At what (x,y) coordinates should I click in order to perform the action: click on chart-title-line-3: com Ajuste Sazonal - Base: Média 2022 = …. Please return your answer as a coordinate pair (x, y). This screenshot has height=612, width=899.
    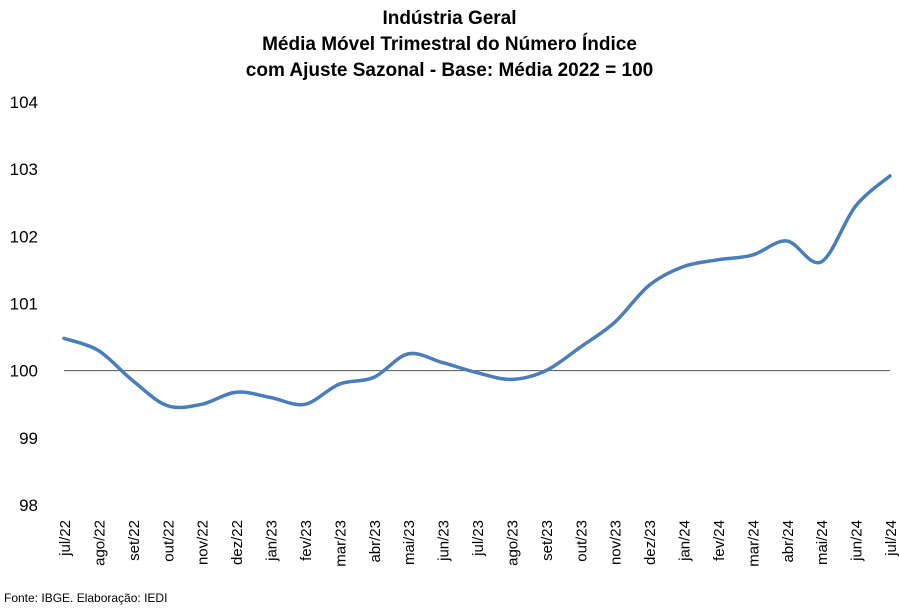
    Looking at the image, I should click on (449, 70).